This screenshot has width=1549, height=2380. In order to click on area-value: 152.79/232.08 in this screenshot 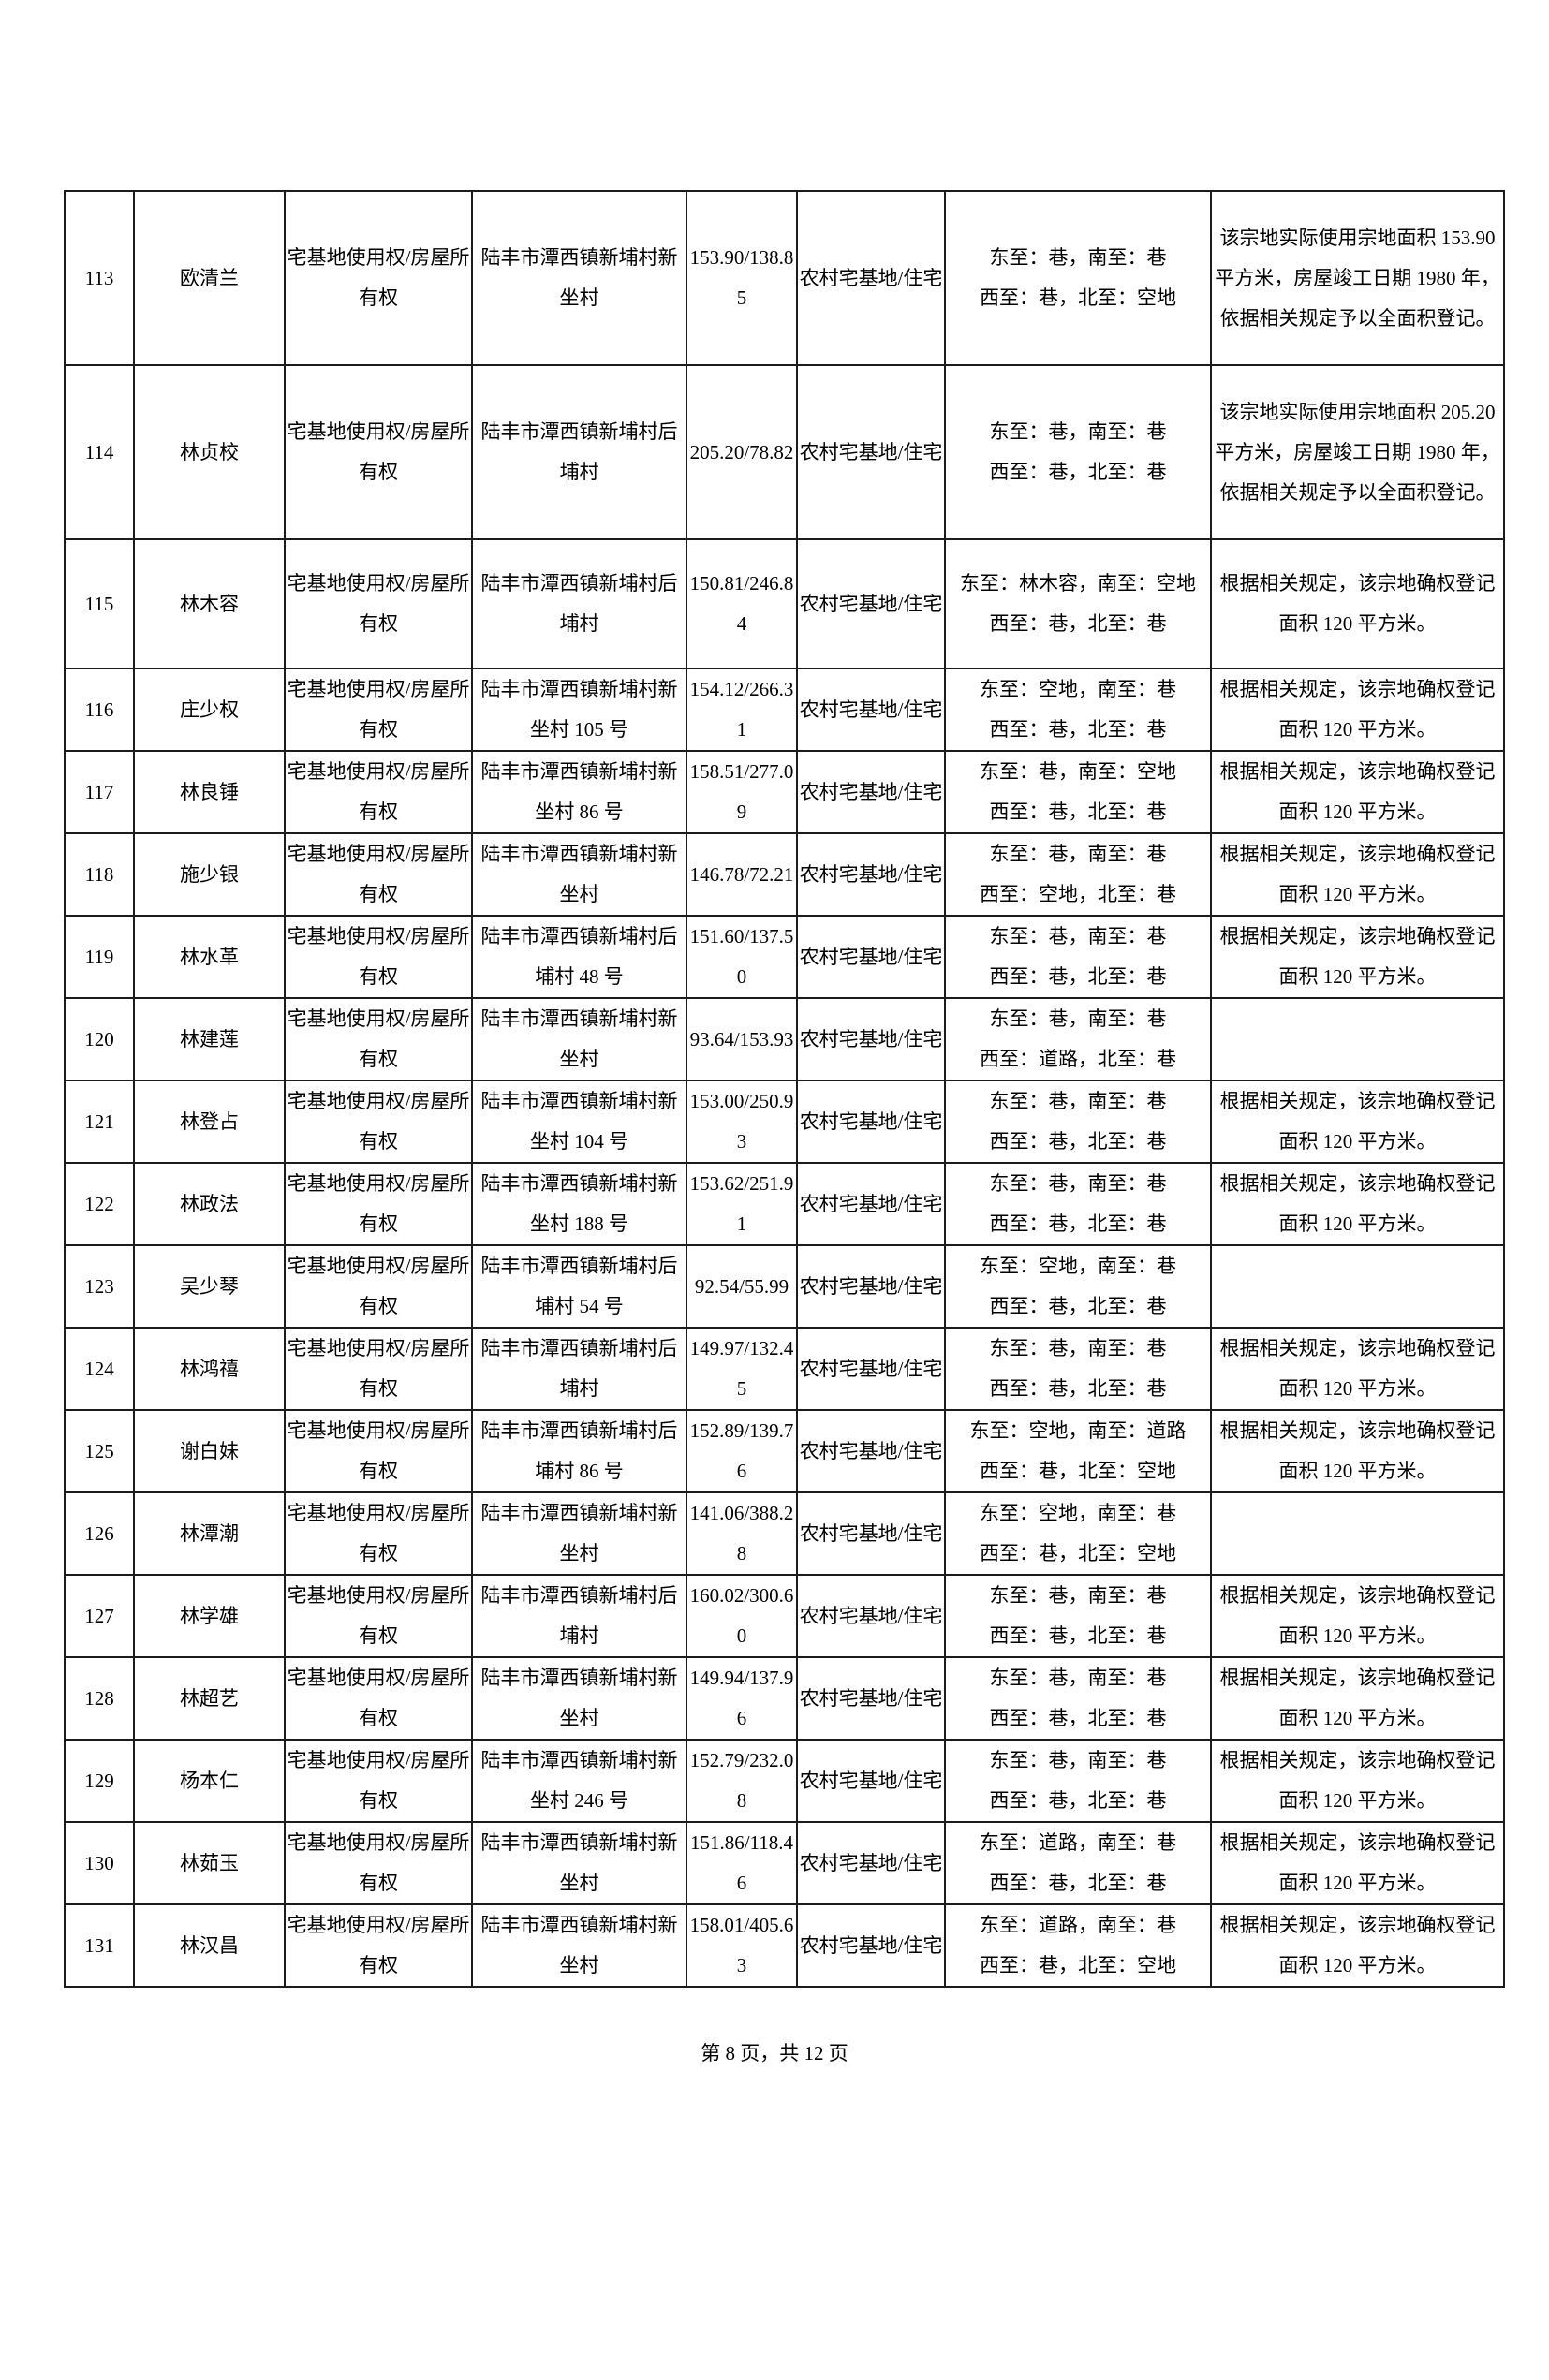, I will do `click(742, 1781)`.